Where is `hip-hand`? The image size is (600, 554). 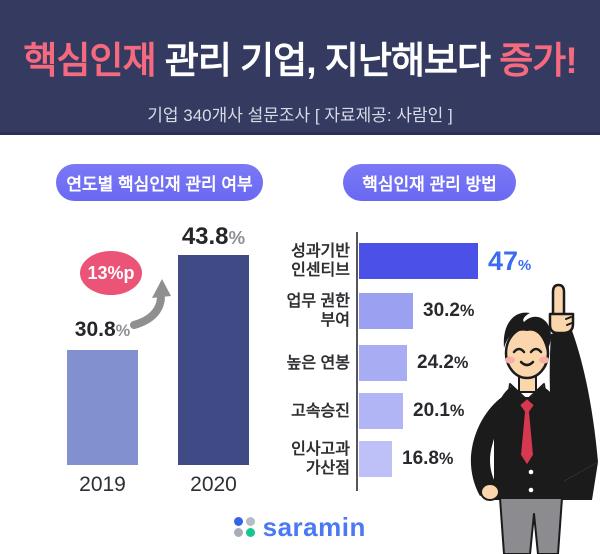
hip-hand is located at coordinates (490, 492).